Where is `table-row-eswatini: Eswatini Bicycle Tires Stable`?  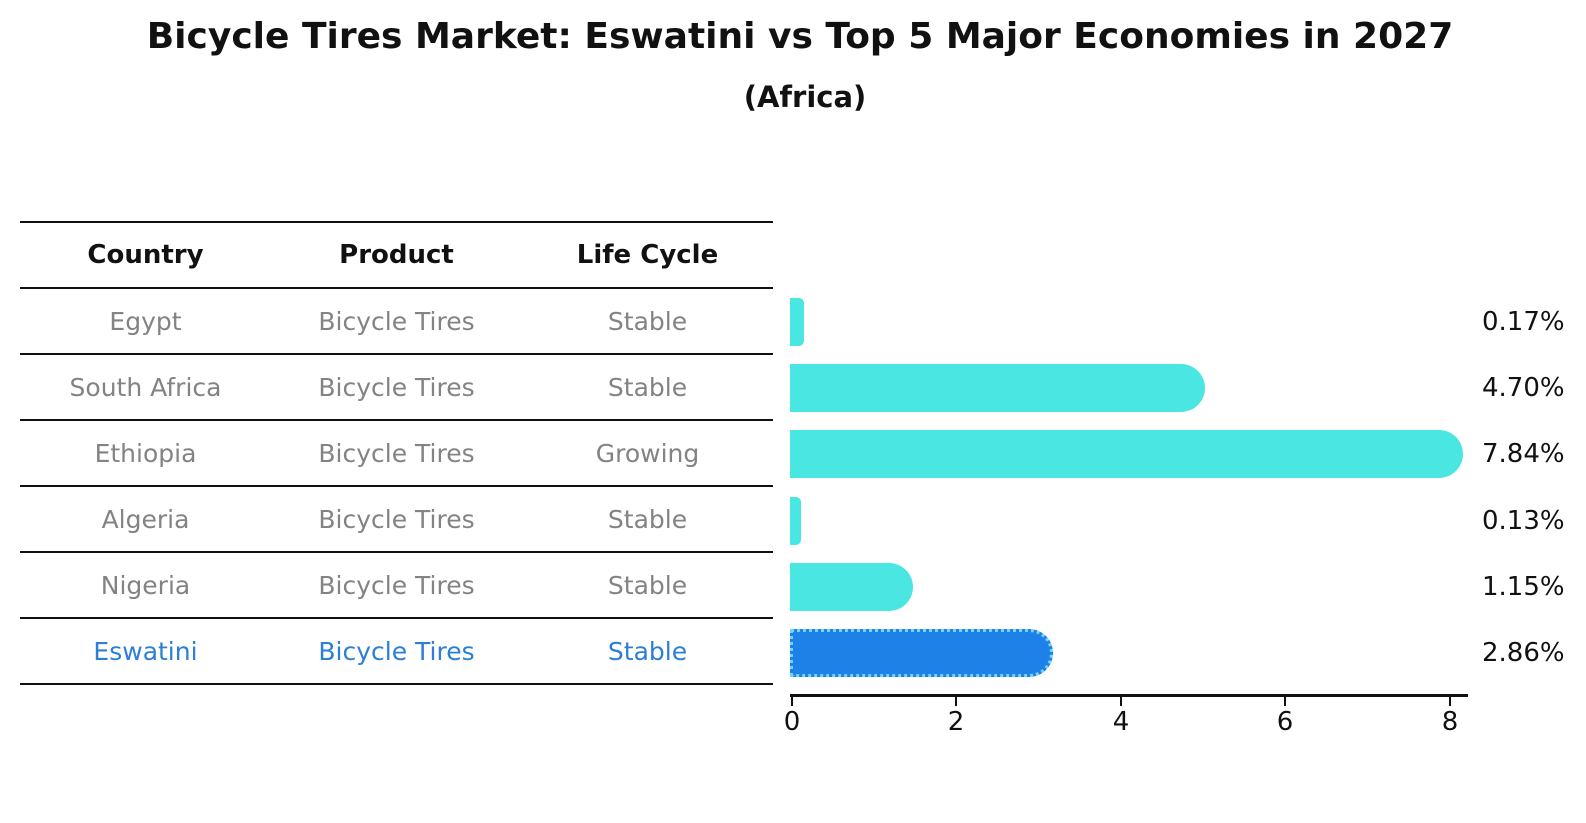 table-row-eswatini: Eswatini Bicycle Tires Stable is located at coordinates (396, 652).